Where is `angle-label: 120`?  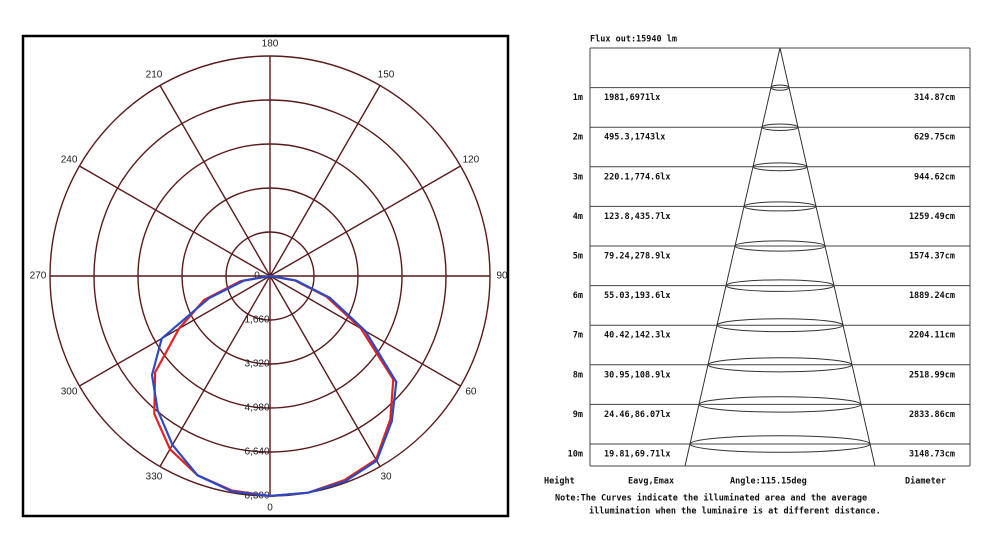 angle-label: 120 is located at coordinates (471, 160).